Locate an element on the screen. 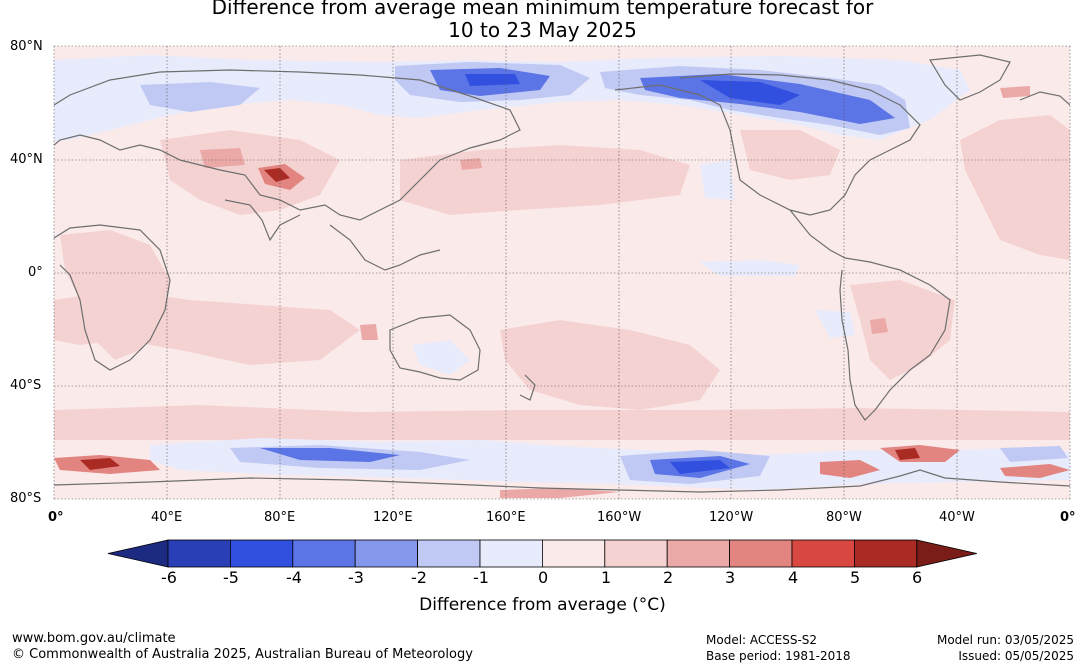  lon-label-80e: 80°E is located at coordinates (280, 517).